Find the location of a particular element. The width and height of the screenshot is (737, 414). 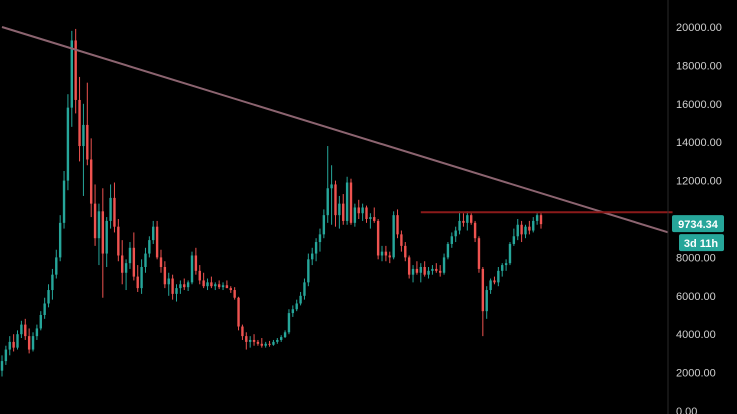

last-price-badge: 9734.34 is located at coordinates (698, 224).